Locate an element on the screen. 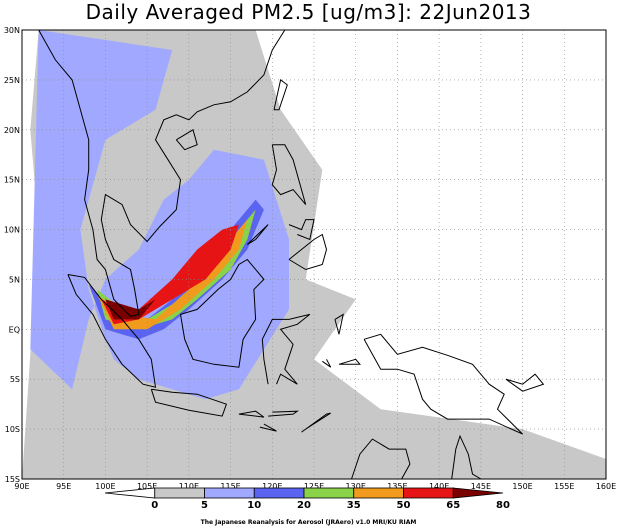 This screenshot has width=617, height=529. lat-label: EQ is located at coordinates (14, 329).